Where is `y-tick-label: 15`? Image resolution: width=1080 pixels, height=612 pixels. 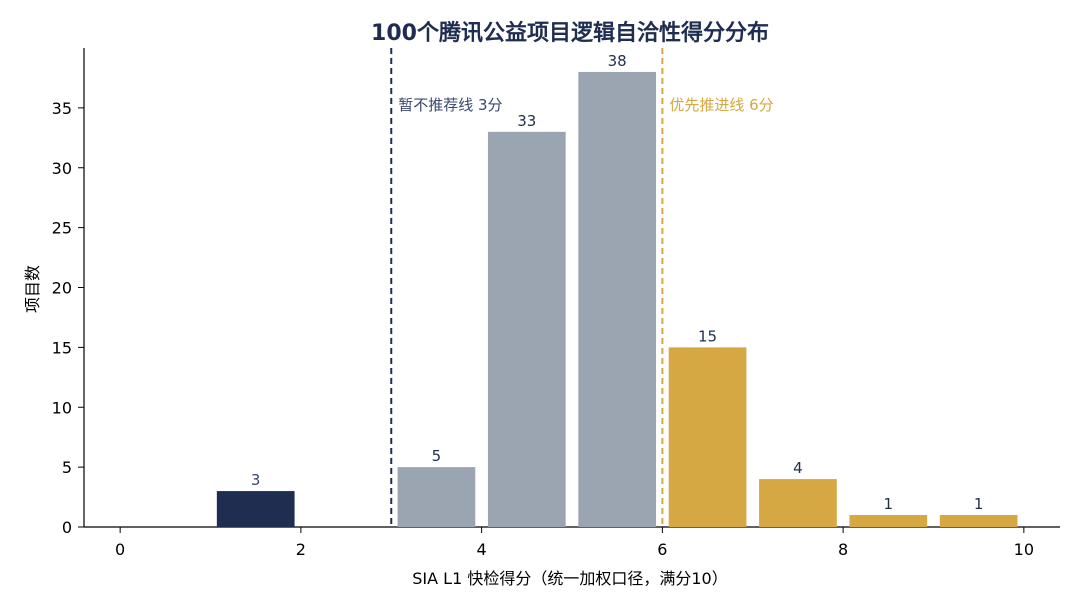 y-tick-label: 15 is located at coordinates (62, 347).